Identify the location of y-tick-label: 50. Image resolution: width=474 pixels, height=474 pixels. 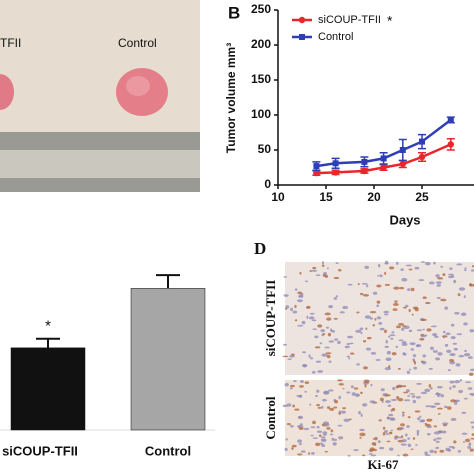
(265, 149).